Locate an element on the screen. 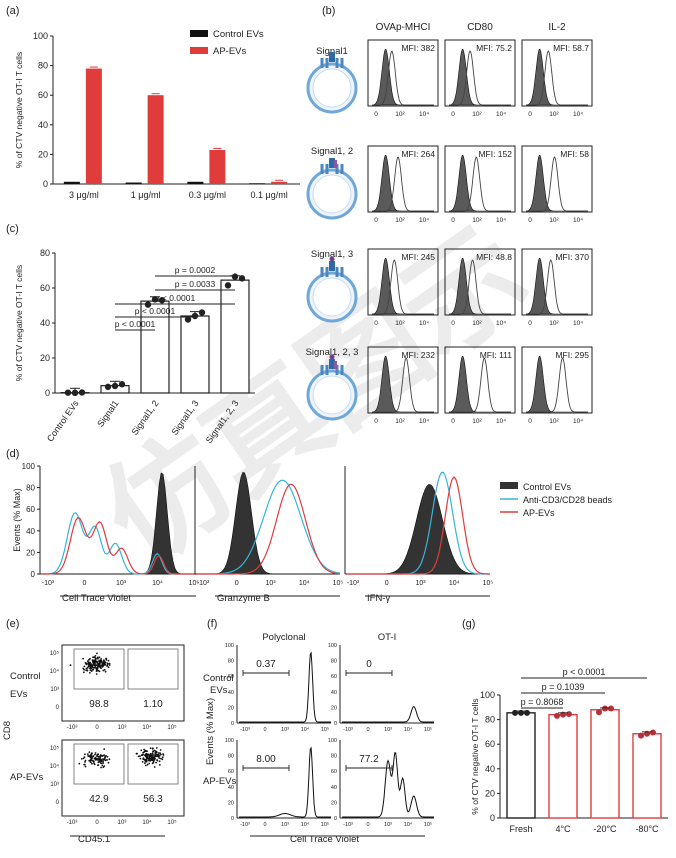 The width and height of the screenshot is (676, 858). legend-swatch is located at coordinates (199, 33).